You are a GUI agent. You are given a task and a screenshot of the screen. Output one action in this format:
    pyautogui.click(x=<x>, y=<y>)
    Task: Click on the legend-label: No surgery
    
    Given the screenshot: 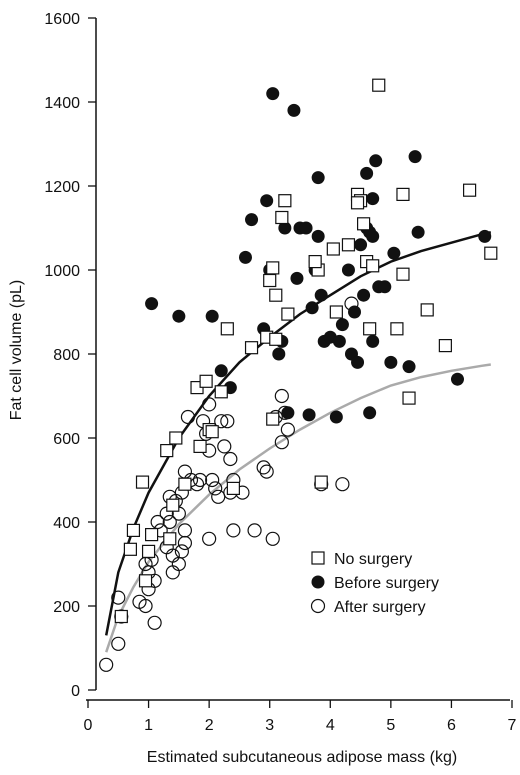 What is the action you would take?
    pyautogui.click(x=373, y=559)
    